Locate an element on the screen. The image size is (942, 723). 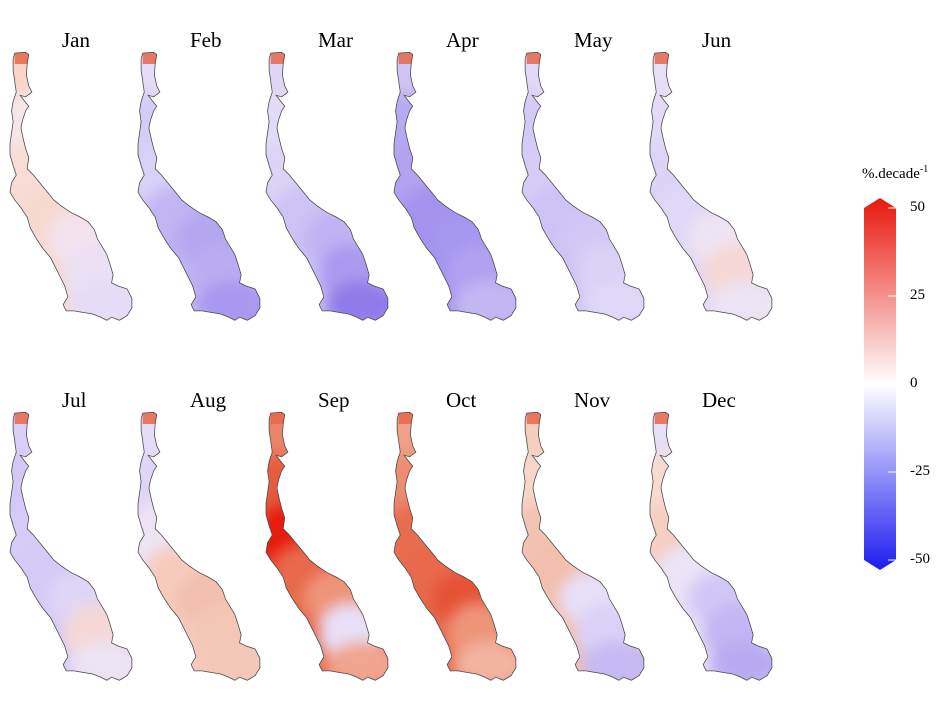
colorbar-legend: %.decade-1 50 25 0 -25 -50 is located at coordinates (901, 365).